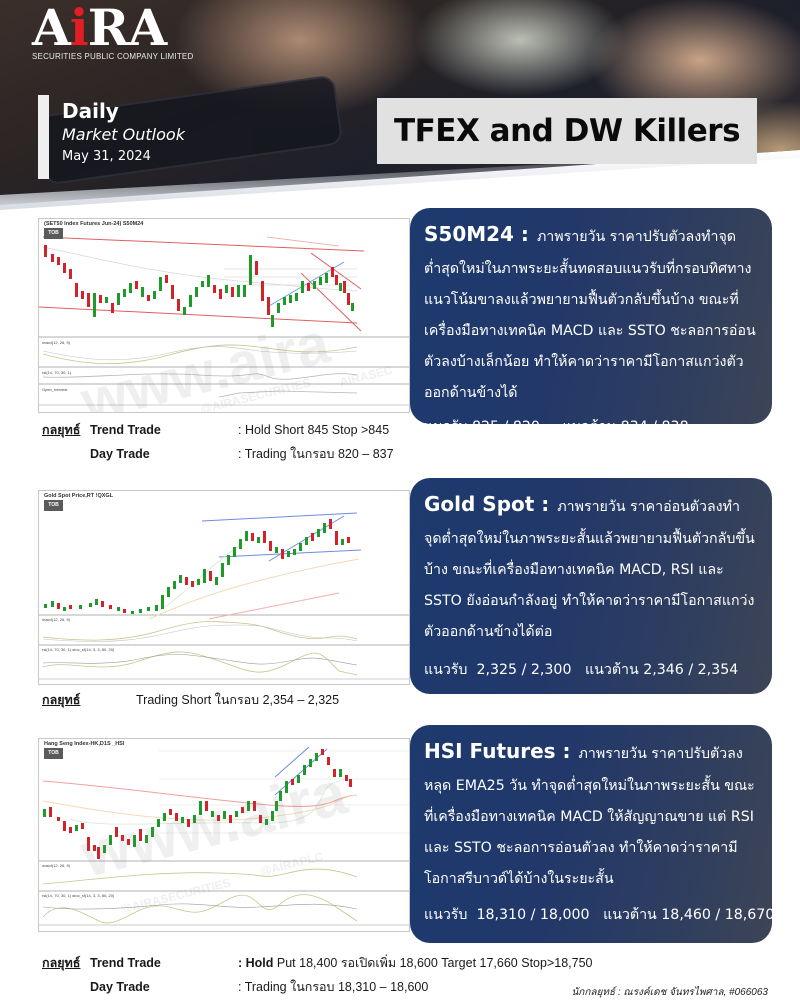 Image resolution: width=800 pixels, height=1000 pixels. What do you see at coordinates (314, 430) in the screenshot?
I see `trend-trade-value: : Hold Short 845 Stop >845` at bounding box center [314, 430].